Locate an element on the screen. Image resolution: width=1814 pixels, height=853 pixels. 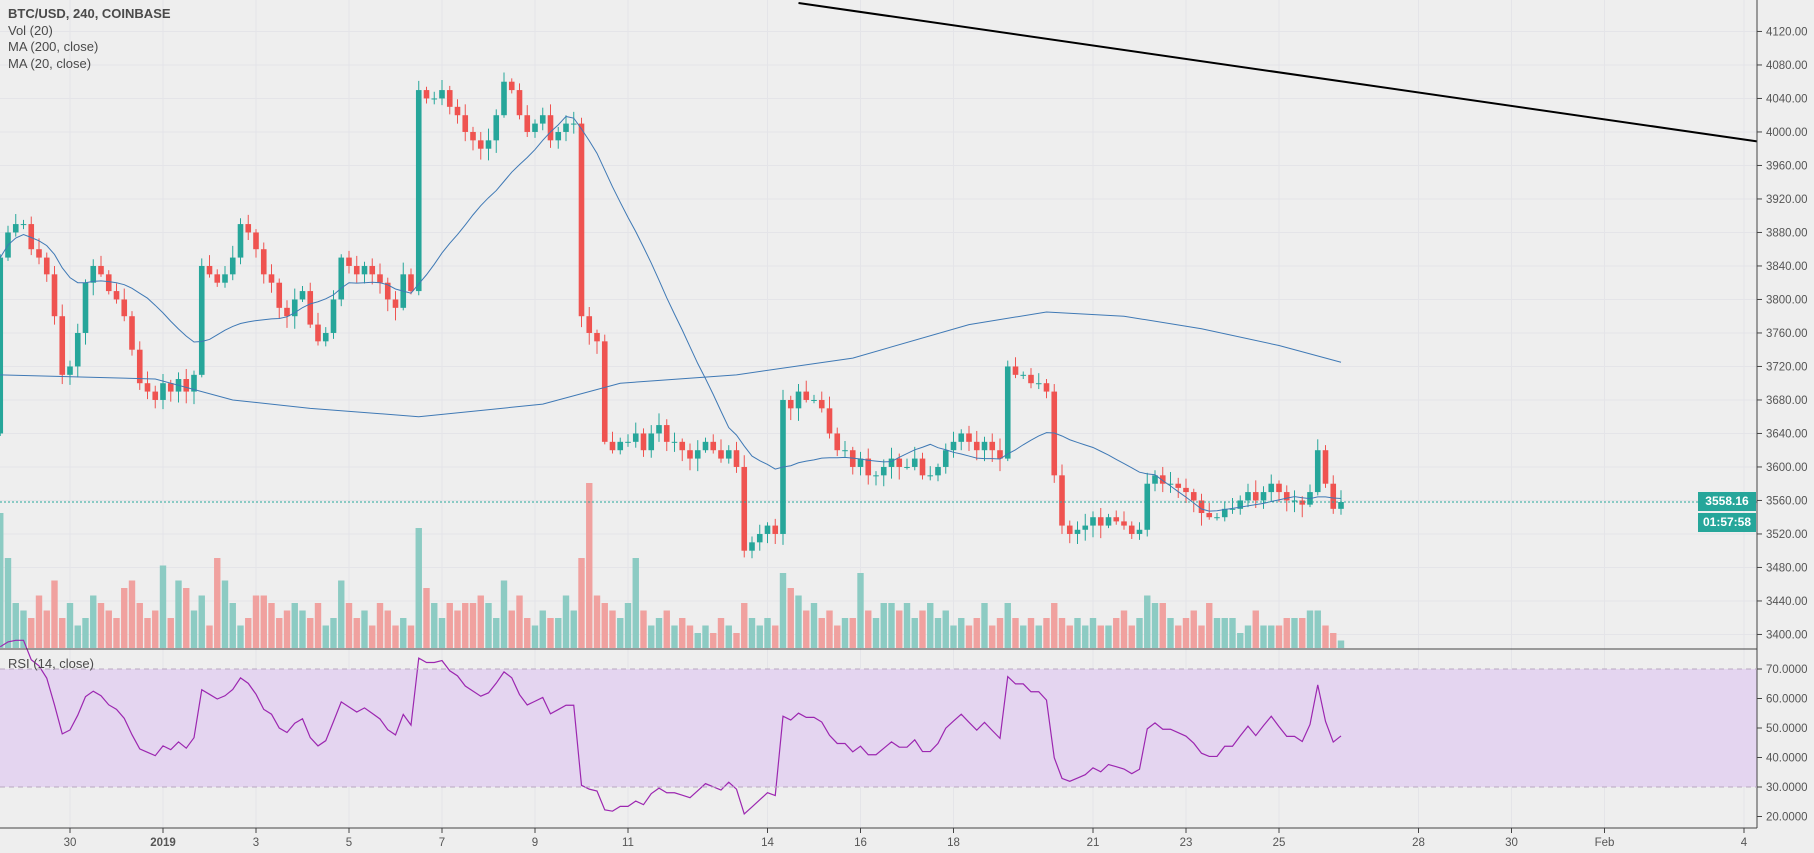
rsi-tick-label: 20.0000 is located at coordinates (1787, 818).